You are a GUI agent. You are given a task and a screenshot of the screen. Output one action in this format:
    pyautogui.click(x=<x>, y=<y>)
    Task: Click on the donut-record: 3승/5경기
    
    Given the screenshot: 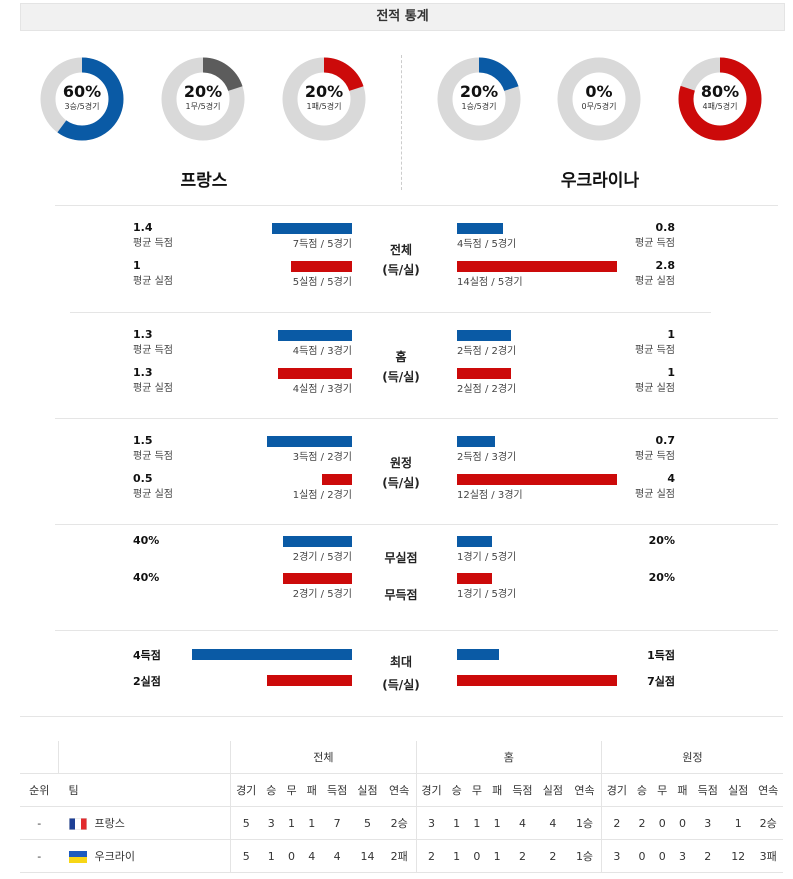 What is the action you would take?
    pyautogui.click(x=82, y=106)
    